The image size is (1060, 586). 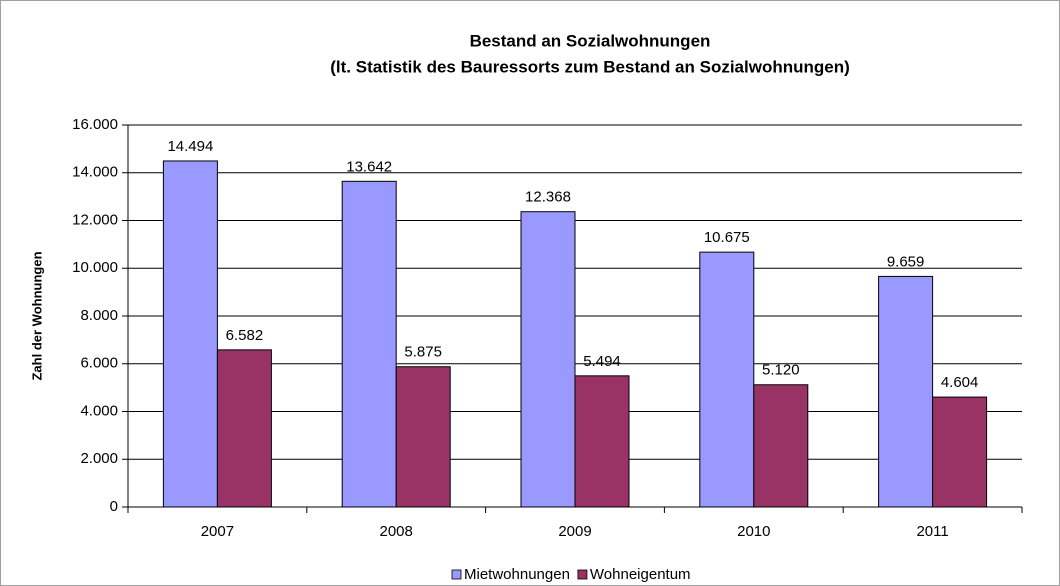 What do you see at coordinates (396, 531) in the screenshot?
I see `x-tick-label: 2008` at bounding box center [396, 531].